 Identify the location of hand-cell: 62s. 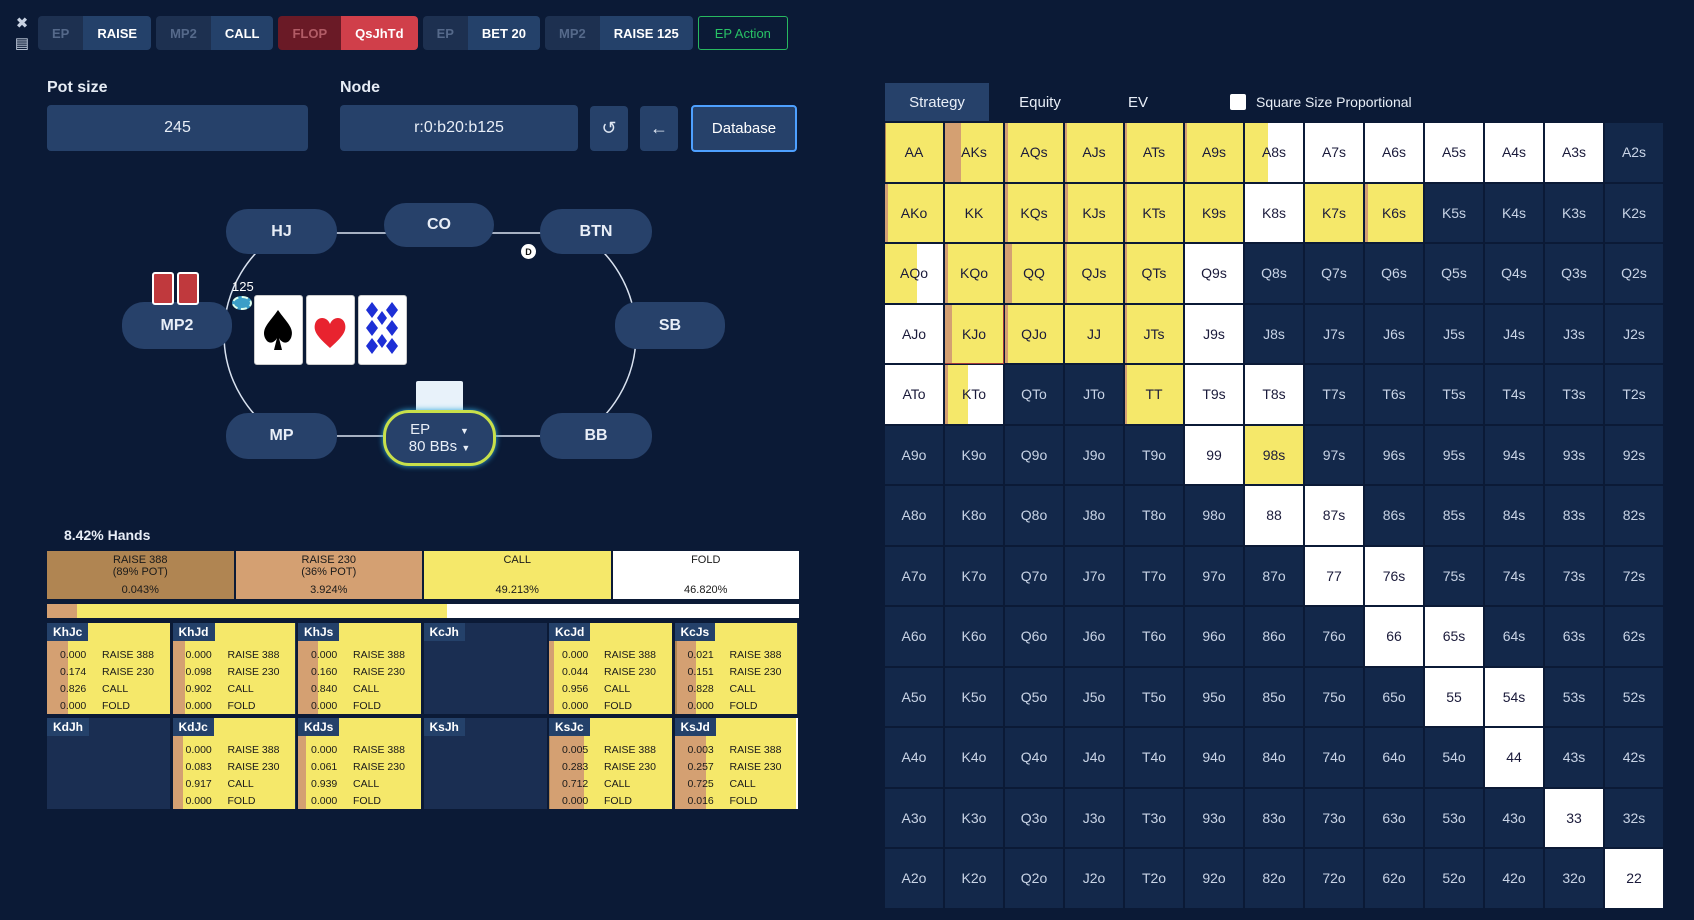
(1634, 637).